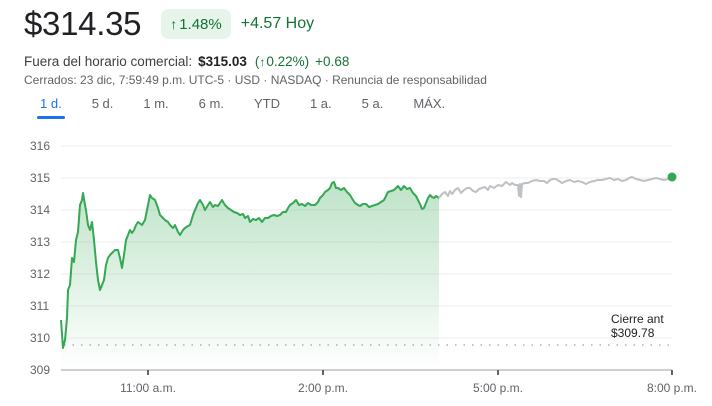  What do you see at coordinates (148, 388) in the screenshot?
I see `x-tick-11am: 11:00 a.m.` at bounding box center [148, 388].